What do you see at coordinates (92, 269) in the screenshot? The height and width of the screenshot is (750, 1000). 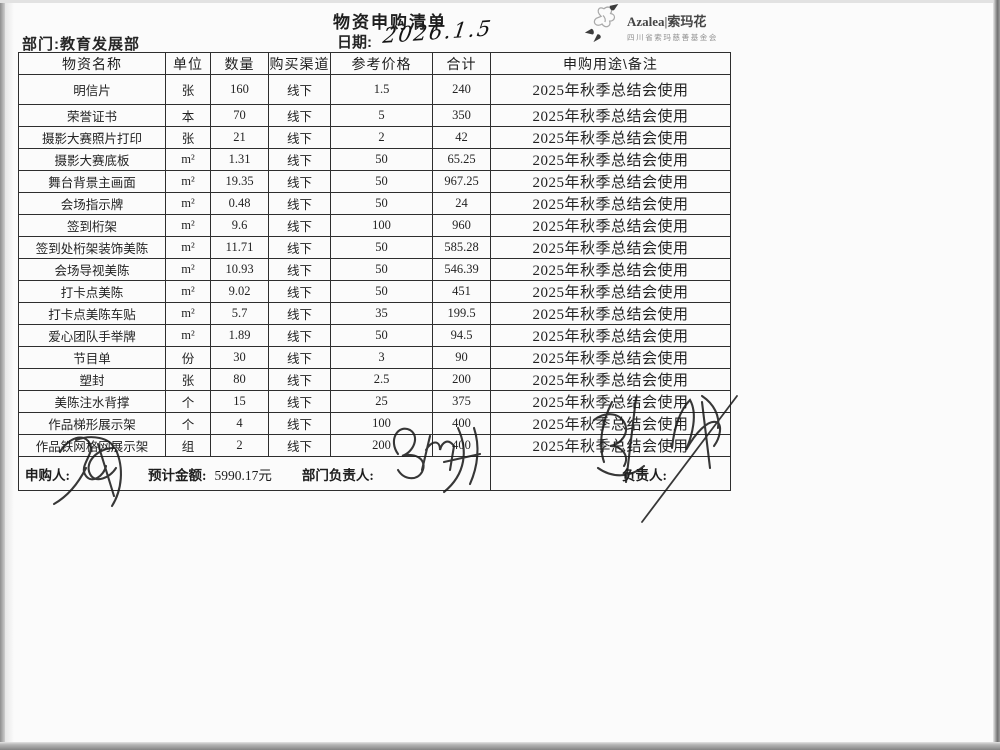 I see `cell-name: 会场导视美陈` at bounding box center [92, 269].